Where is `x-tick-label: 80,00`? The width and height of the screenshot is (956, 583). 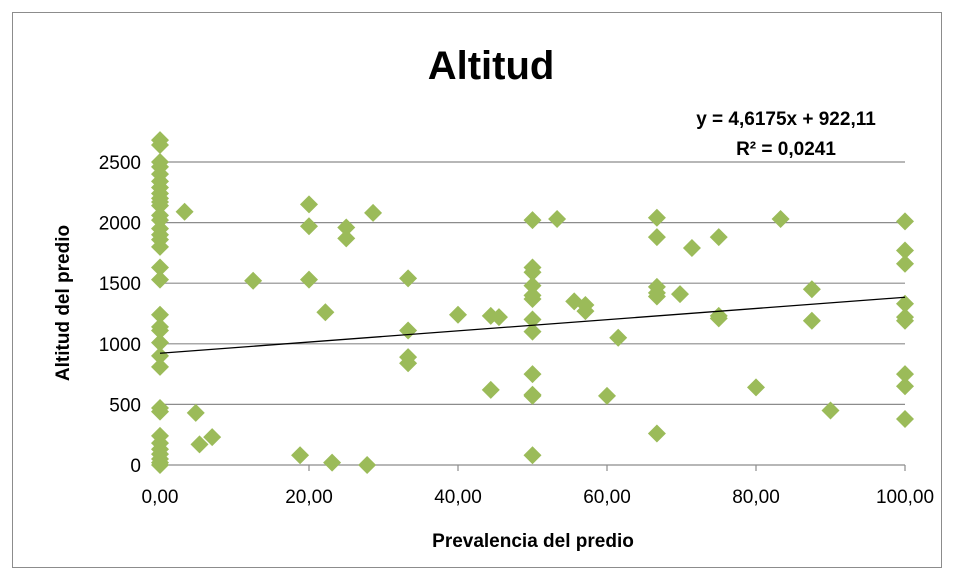
x-tick-label: 80,00 is located at coordinates (756, 497).